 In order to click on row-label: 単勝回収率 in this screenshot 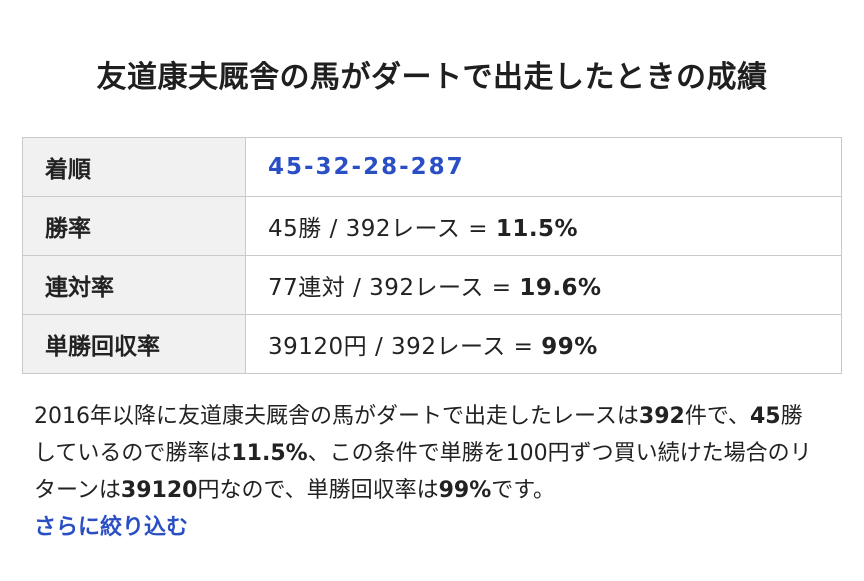, I will do `click(134, 344)`.